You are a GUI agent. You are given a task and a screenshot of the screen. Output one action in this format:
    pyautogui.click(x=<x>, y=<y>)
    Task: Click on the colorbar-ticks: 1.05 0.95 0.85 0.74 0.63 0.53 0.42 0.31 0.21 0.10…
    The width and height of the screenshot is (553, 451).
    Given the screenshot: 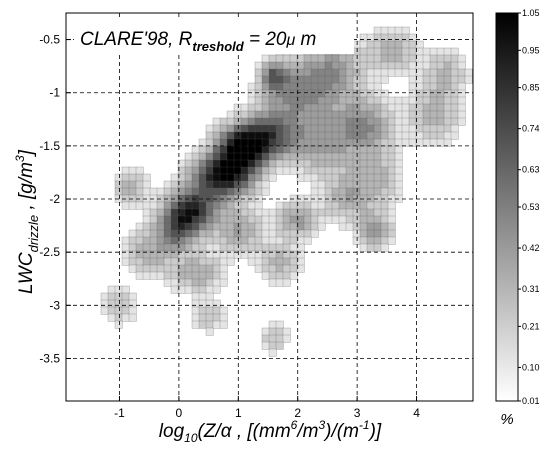 What is the action you would take?
    pyautogui.click(x=529, y=207)
    